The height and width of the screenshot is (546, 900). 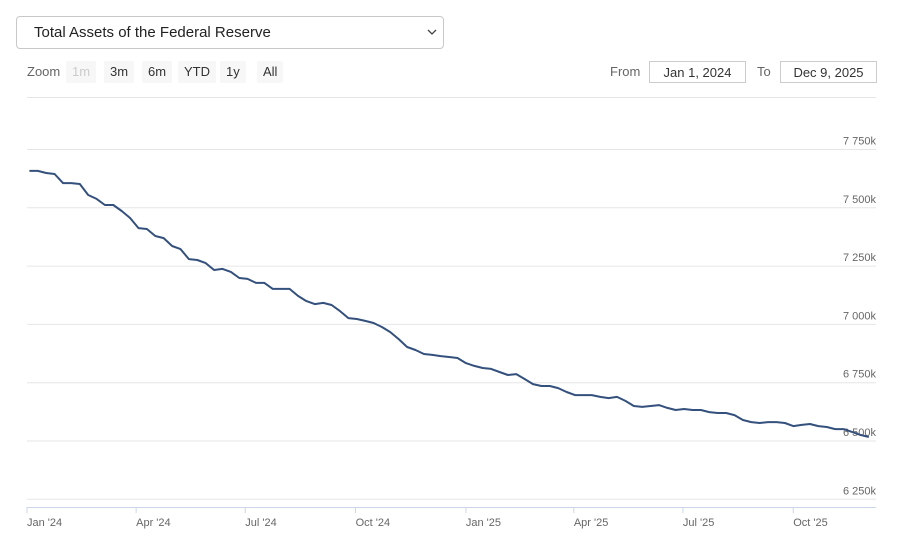 What do you see at coordinates (860, 316) in the screenshot?
I see `y-tick-label: 7 000k` at bounding box center [860, 316].